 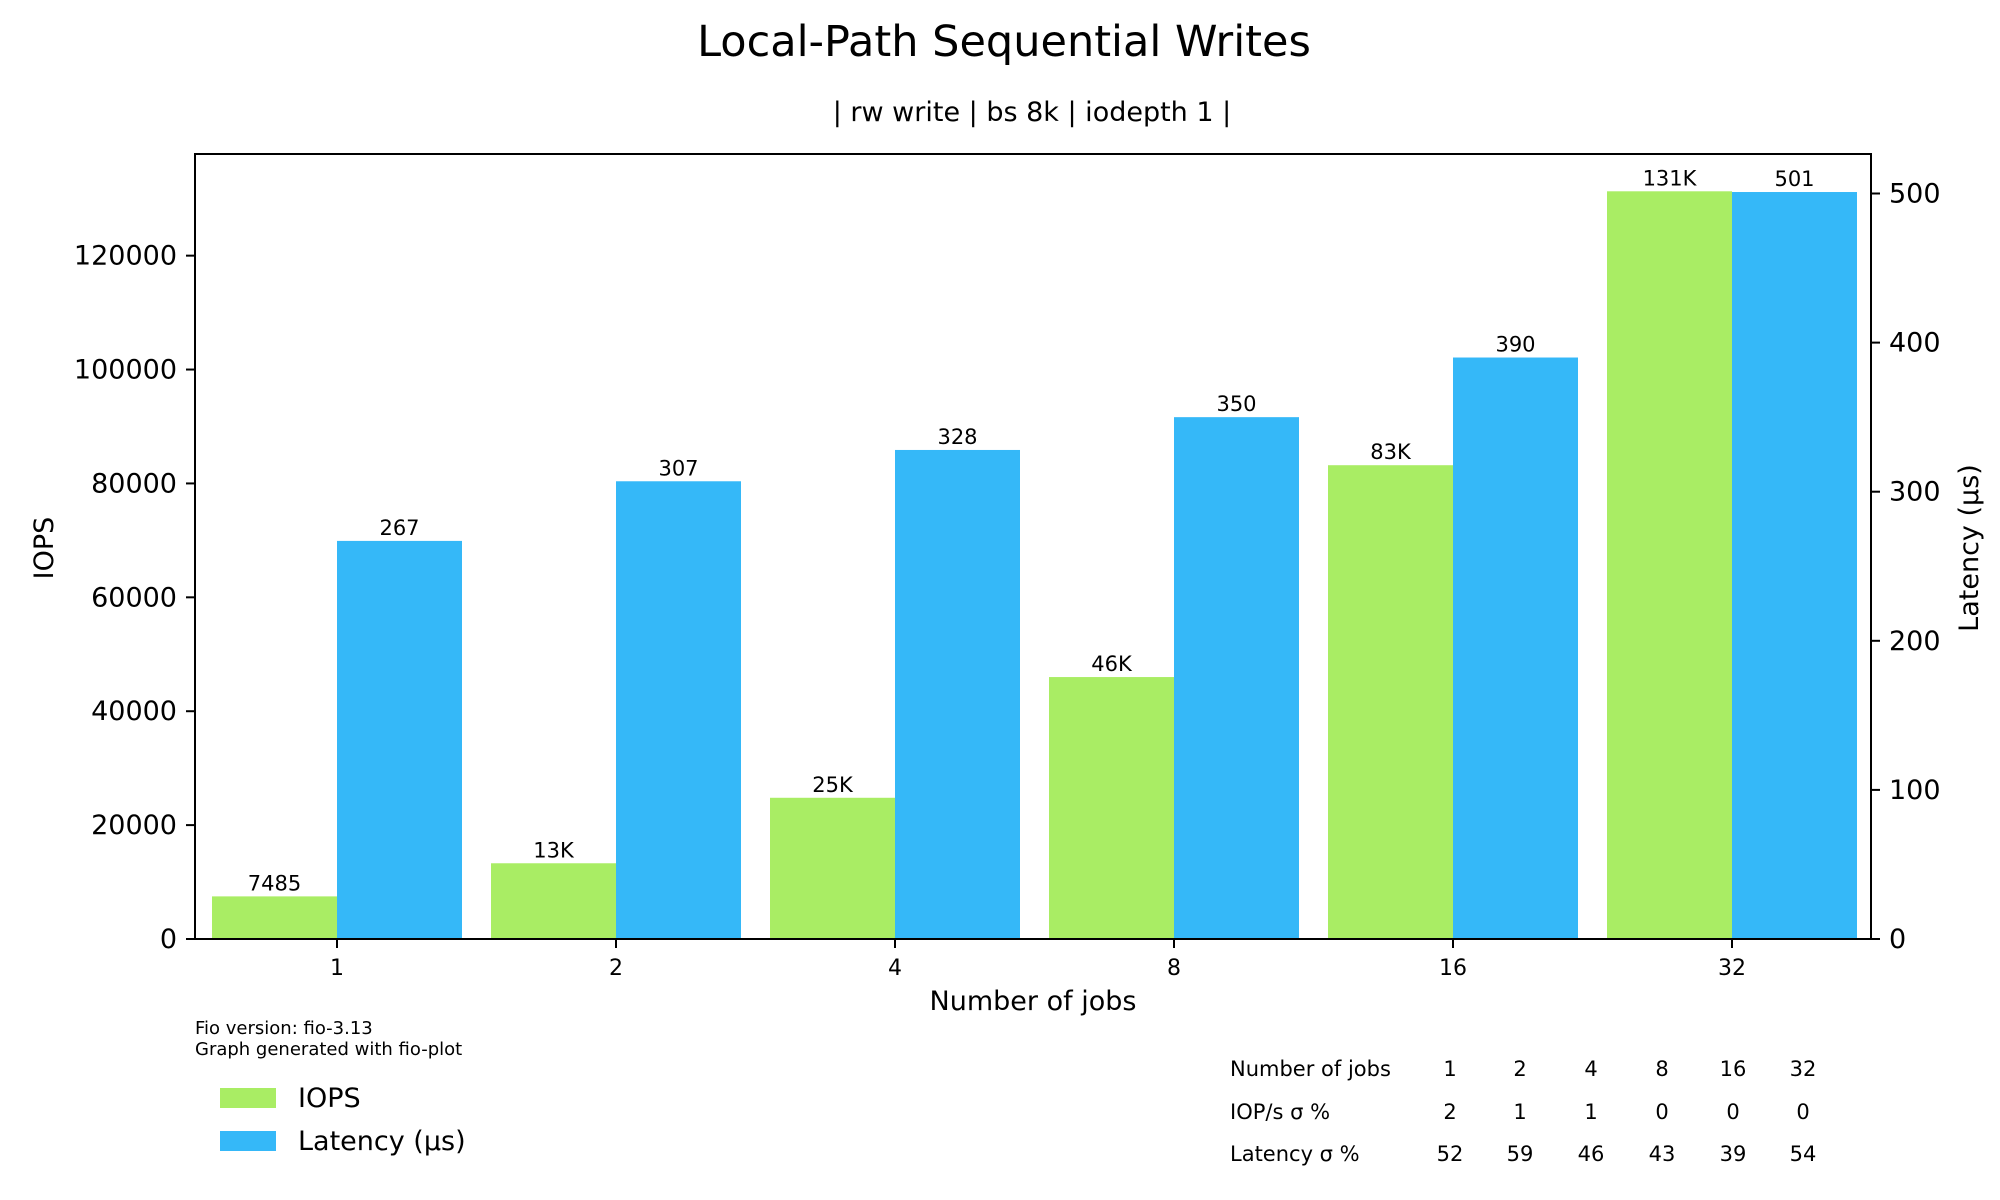 I want to click on footnote-generator: Graph generated with fio-plot, so click(x=328, y=1049).